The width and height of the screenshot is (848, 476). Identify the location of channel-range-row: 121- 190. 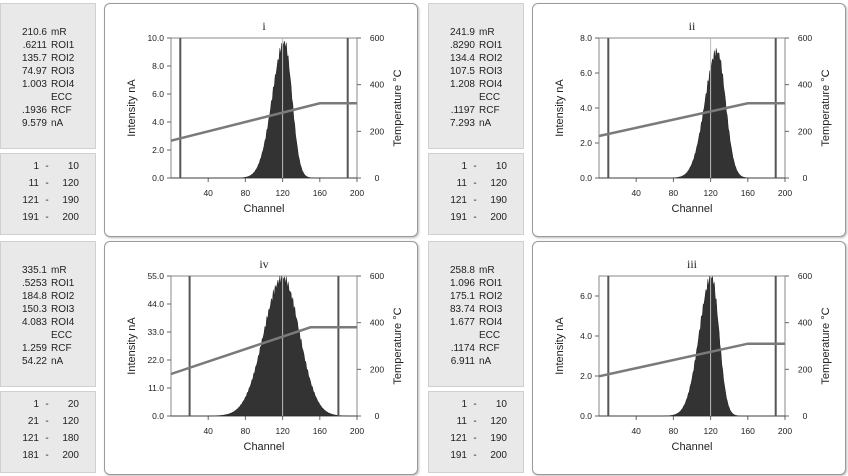
(476, 439).